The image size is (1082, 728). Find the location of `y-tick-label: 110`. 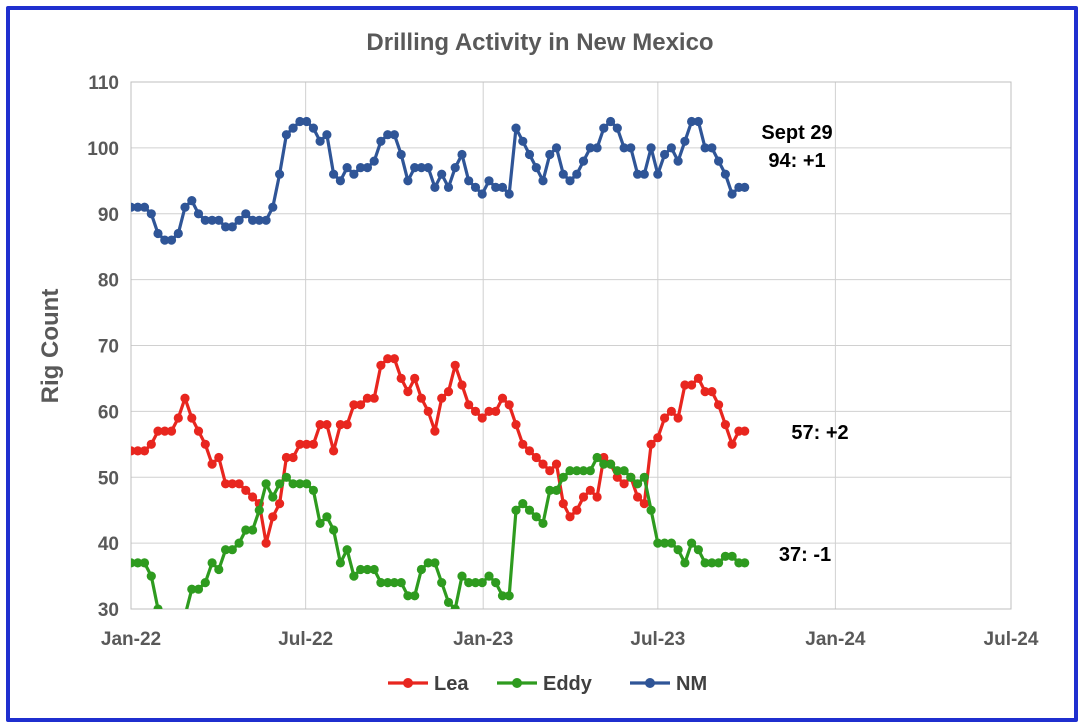

y-tick-label: 110 is located at coordinates (103, 83).